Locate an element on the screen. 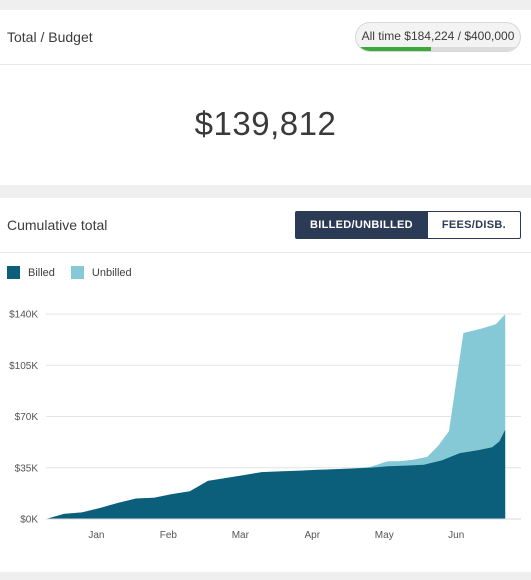 Image resolution: width=531 pixels, height=580 pixels. all-time-budget-pill: All time $184,224 / $400,000 is located at coordinates (438, 37).